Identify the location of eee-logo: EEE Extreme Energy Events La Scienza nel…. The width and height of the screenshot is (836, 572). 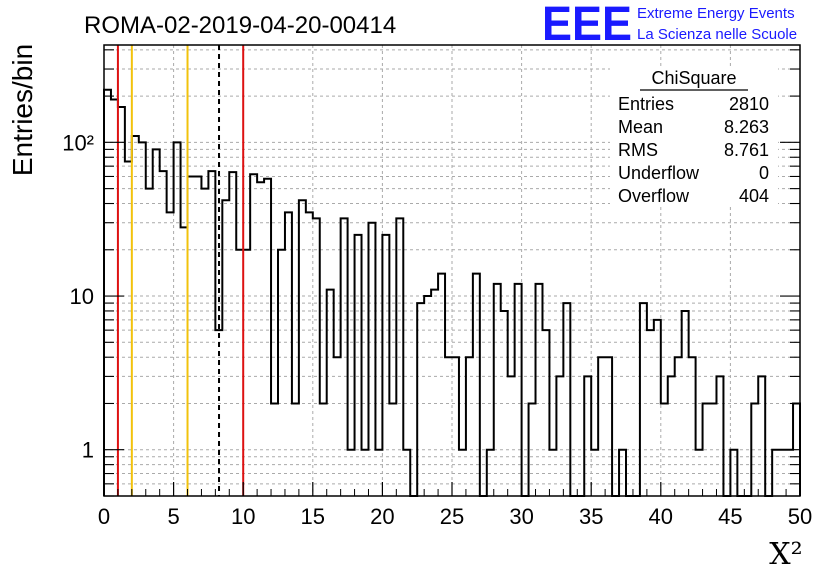
(669, 25).